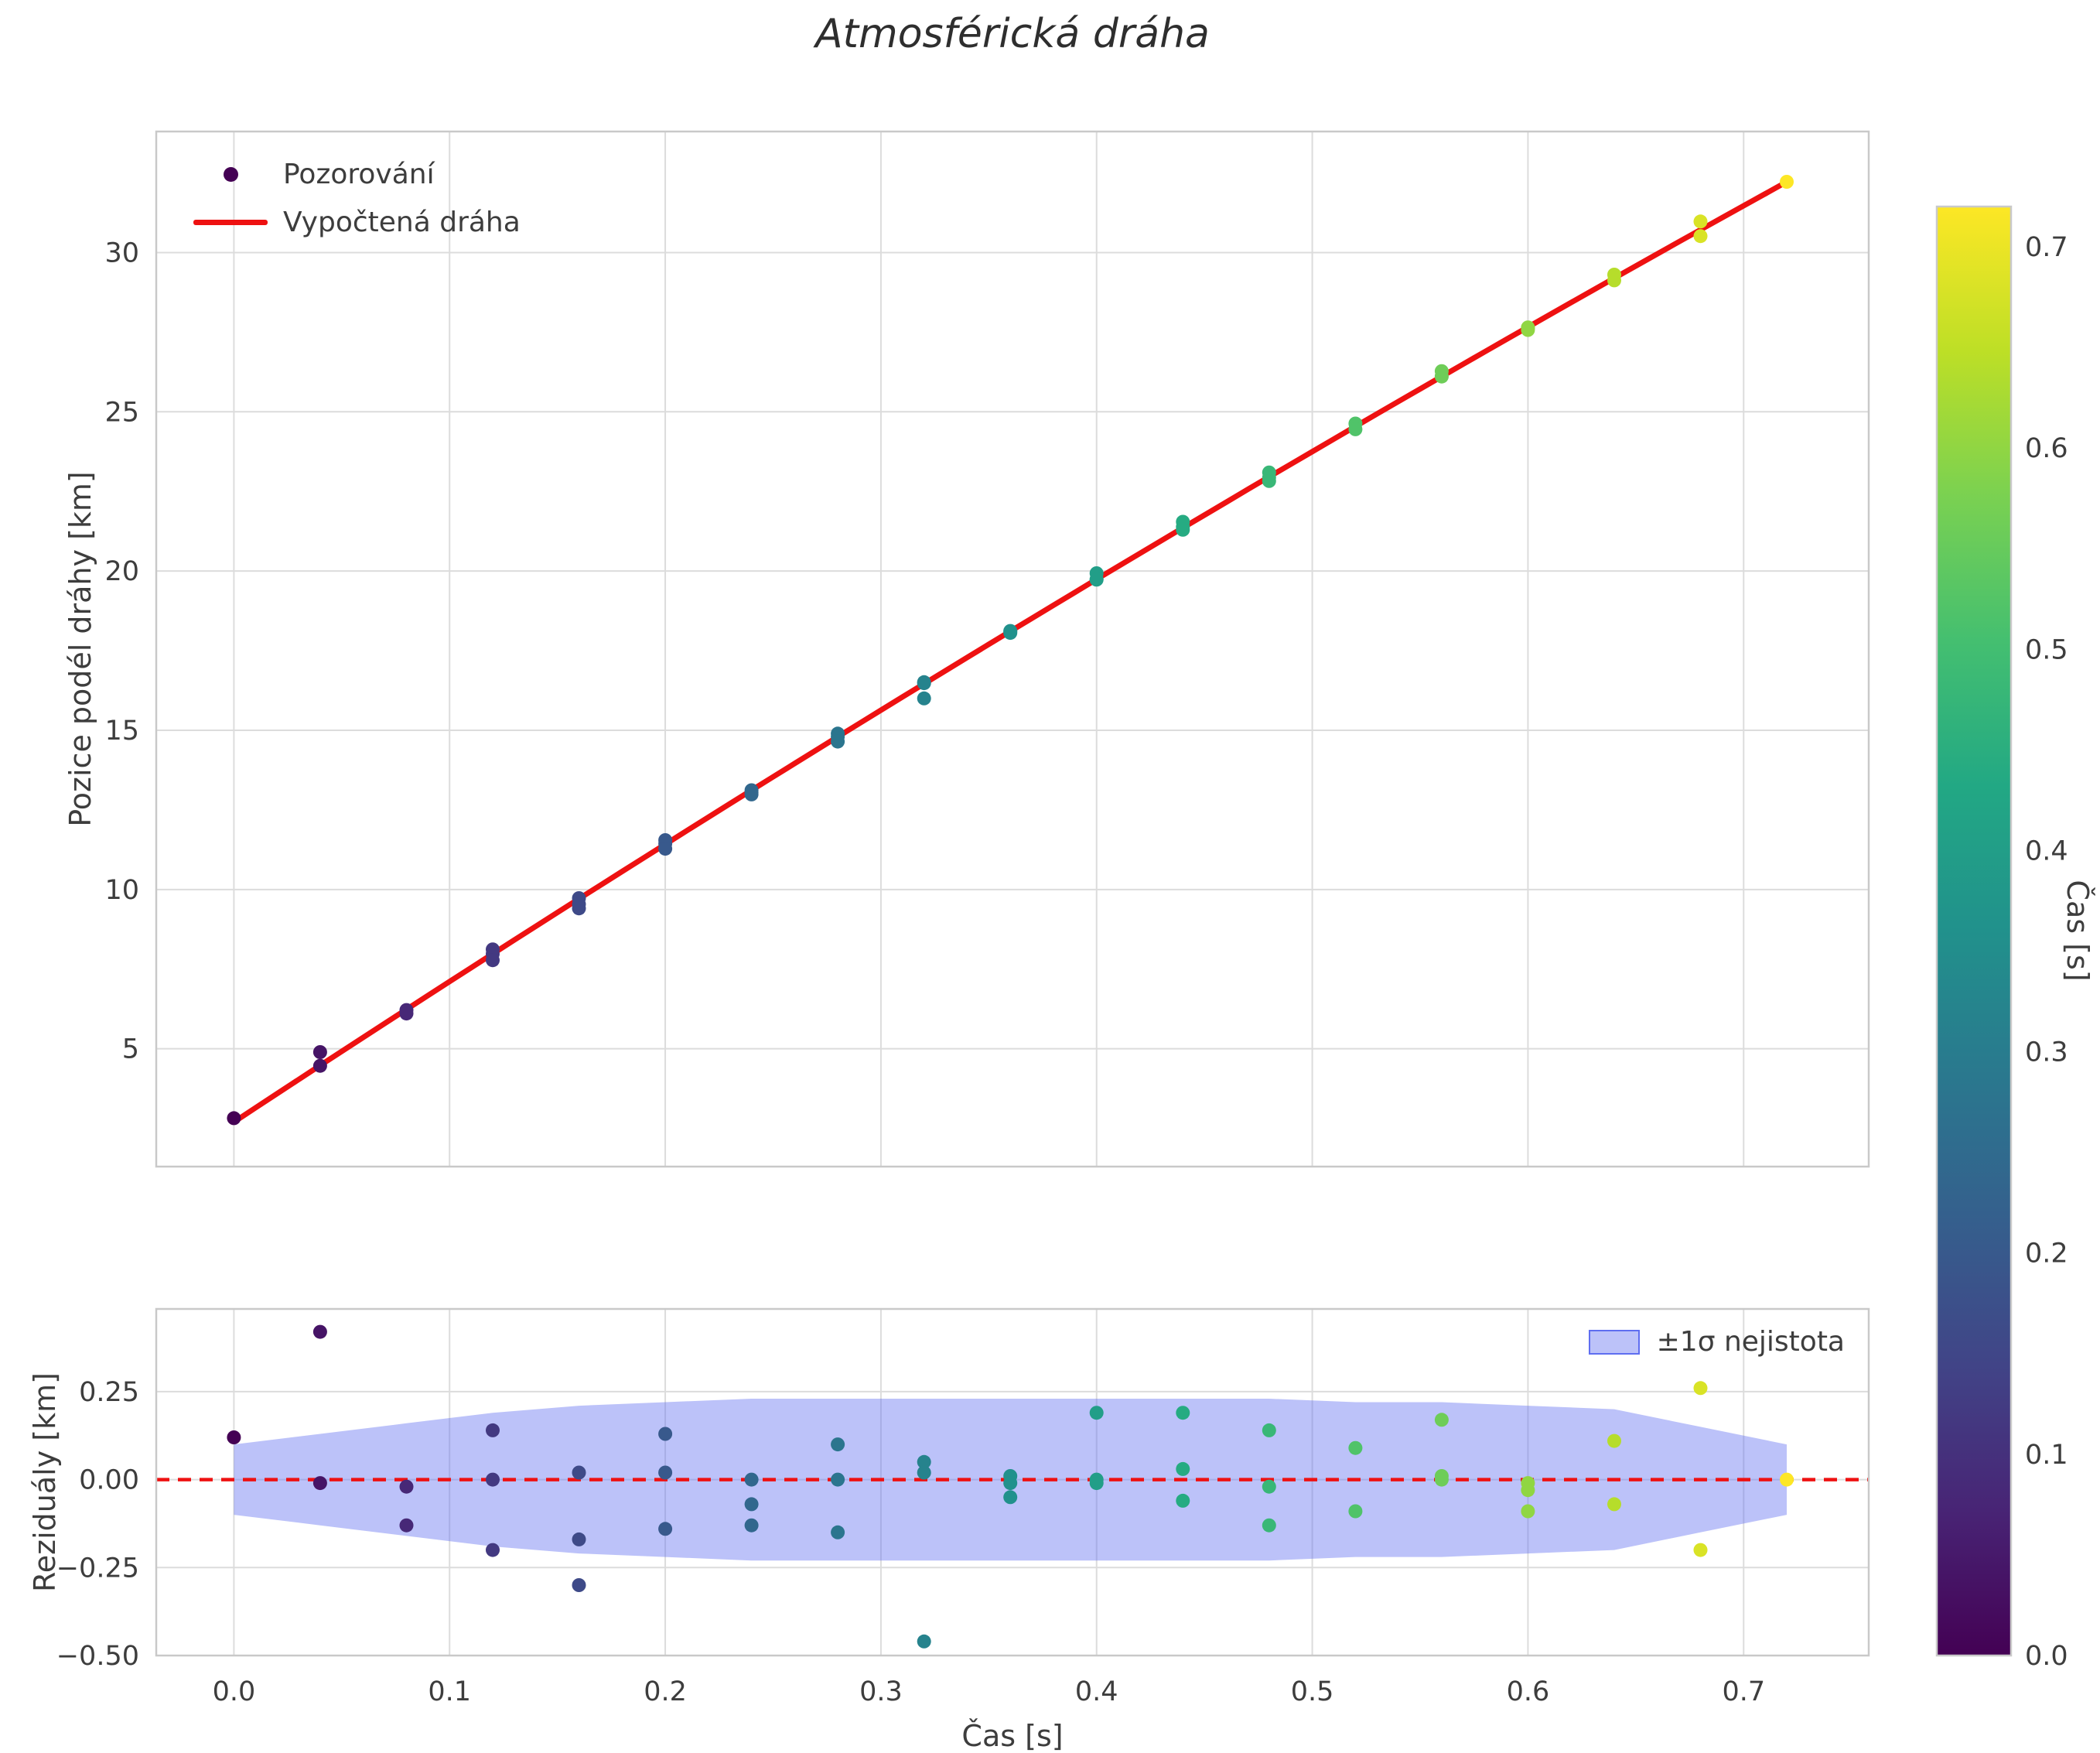 Image resolution: width=2100 pixels, height=1753 pixels. I want to click on svg-text: −0.50, so click(97, 1657).